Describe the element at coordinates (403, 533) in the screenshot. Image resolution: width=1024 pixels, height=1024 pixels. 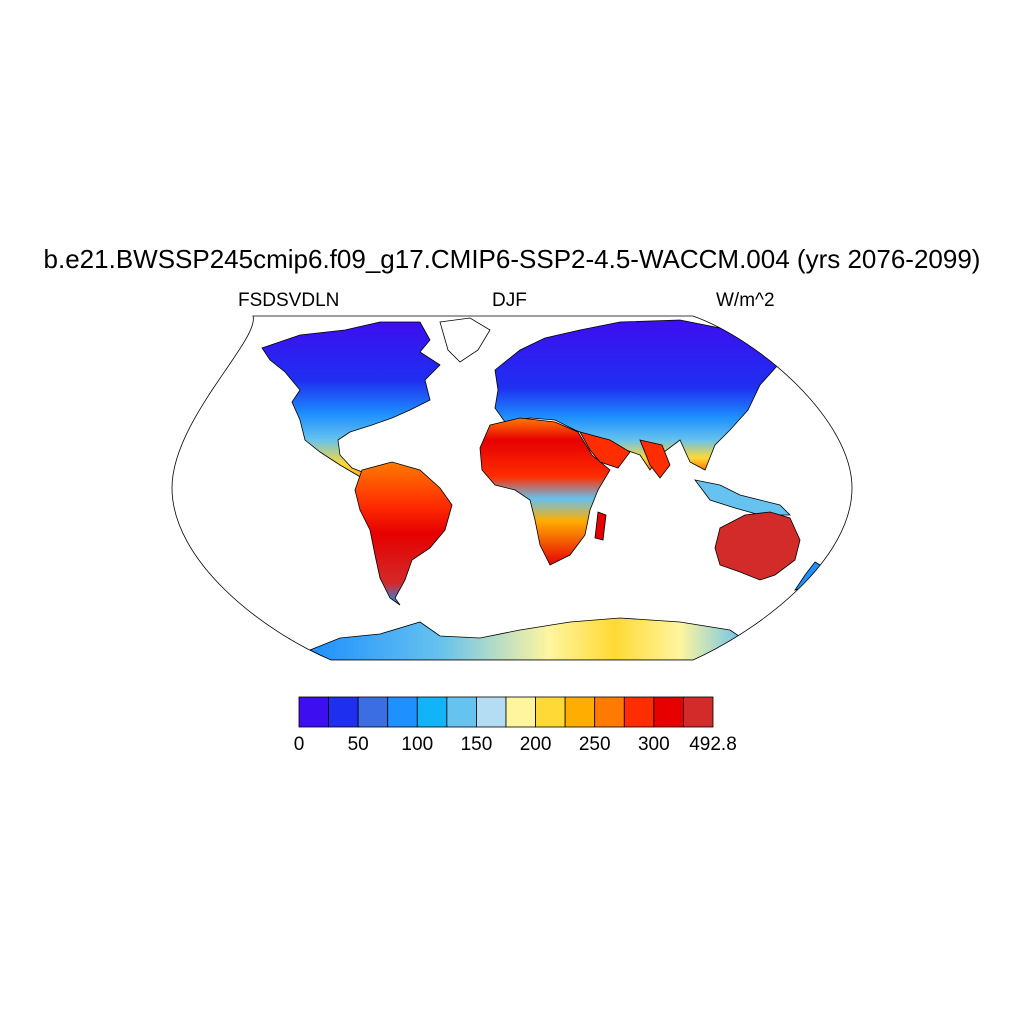
I see `south-america` at that location.